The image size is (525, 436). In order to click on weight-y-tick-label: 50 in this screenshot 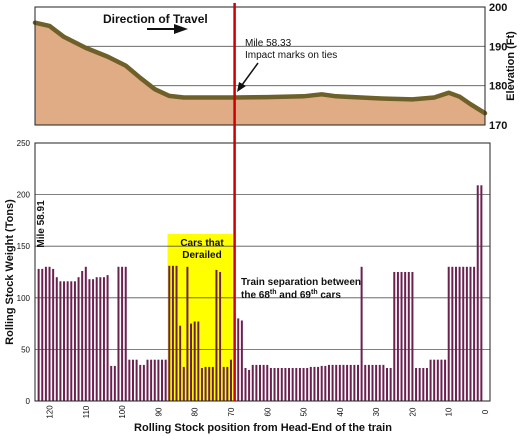, I will do `click(25, 349)`.